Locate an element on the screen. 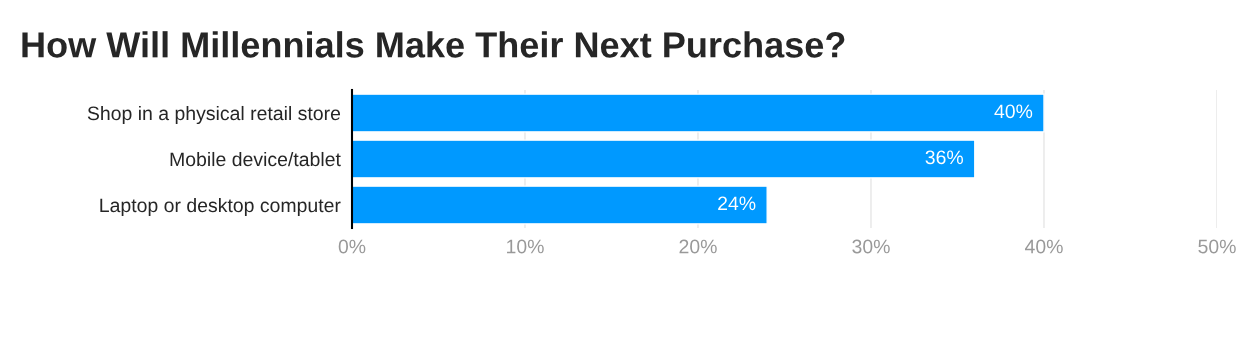 This screenshot has height=348, width=1240. x-tick-label: 40% is located at coordinates (1043, 246).